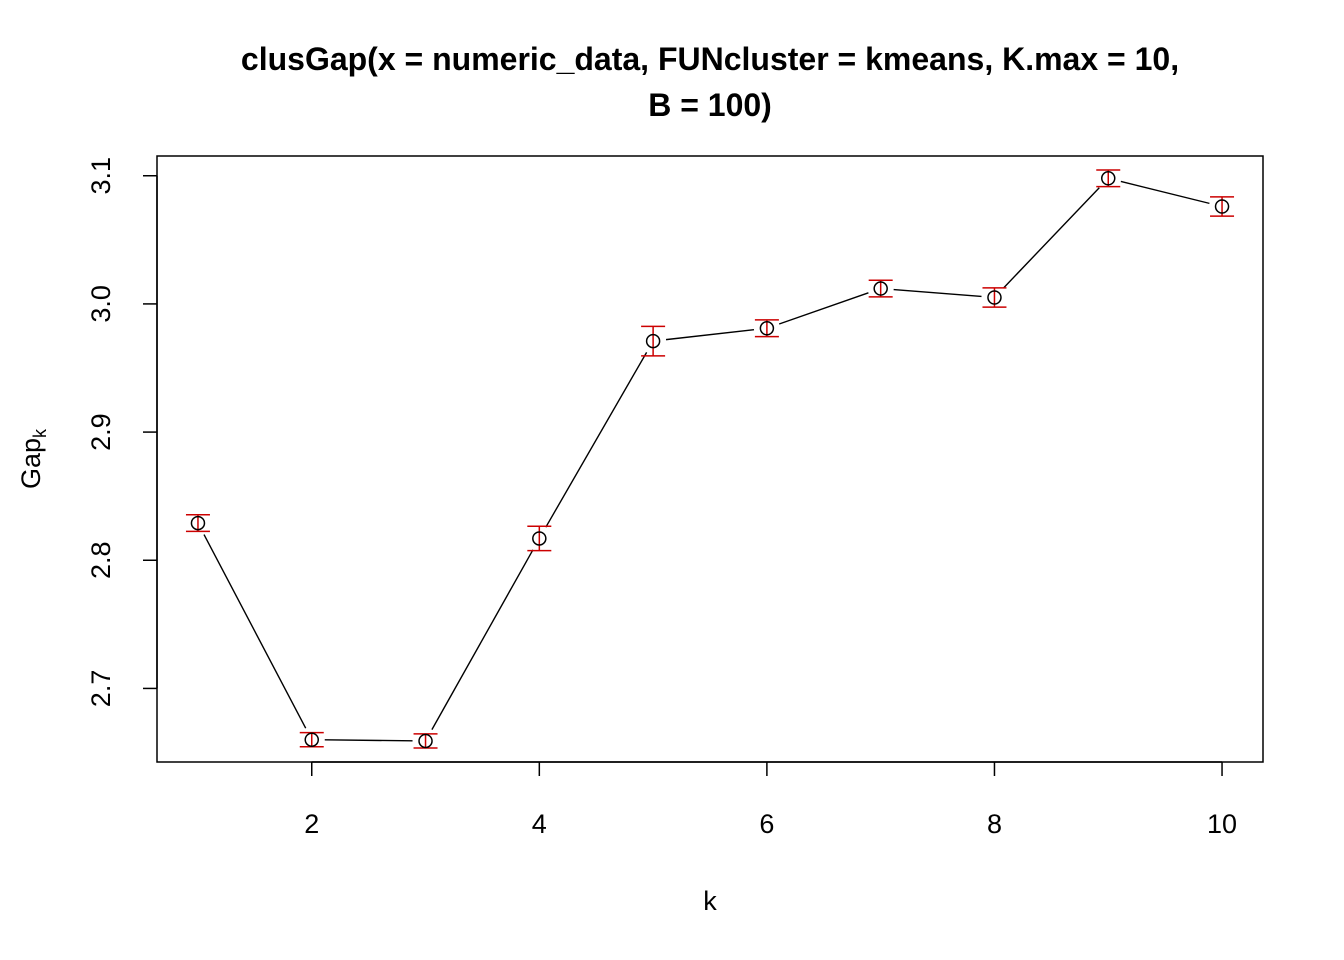 Image resolution: width=1344 pixels, height=960 pixels. What do you see at coordinates (1222, 824) in the screenshot?
I see `x-tick-label: 10` at bounding box center [1222, 824].